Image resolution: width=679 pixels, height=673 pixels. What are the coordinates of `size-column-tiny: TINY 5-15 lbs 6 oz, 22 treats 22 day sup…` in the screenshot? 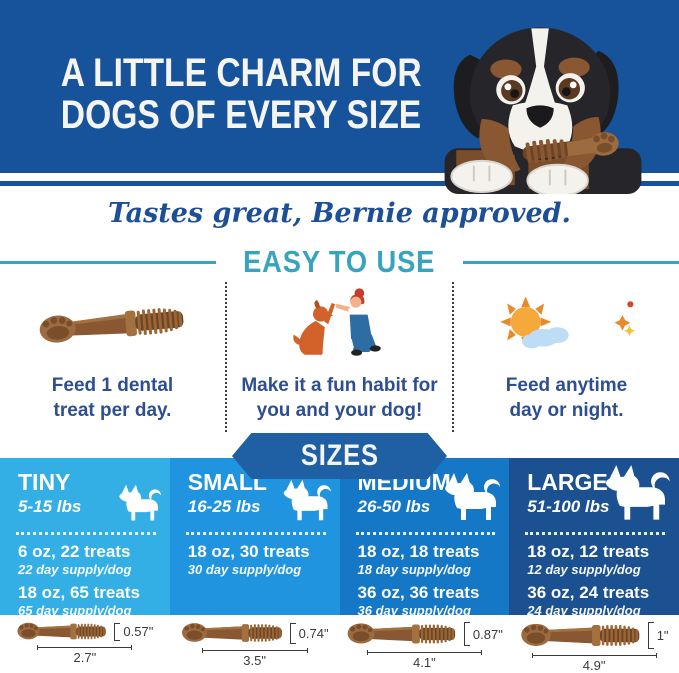 It's located at (85, 538).